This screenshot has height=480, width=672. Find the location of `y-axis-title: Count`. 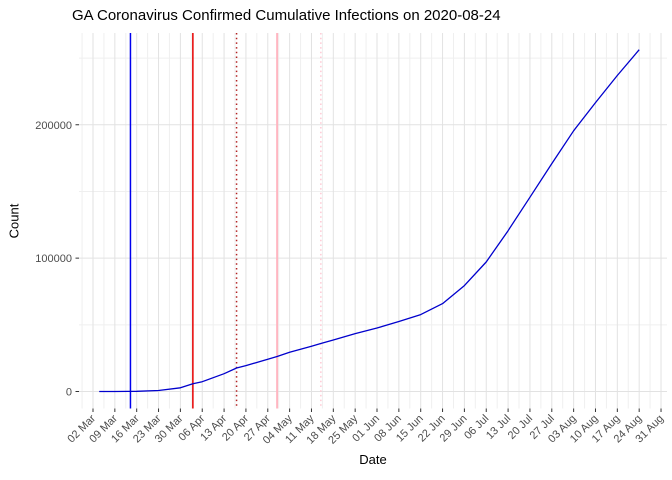

y-axis-title: Count is located at coordinates (14, 221).